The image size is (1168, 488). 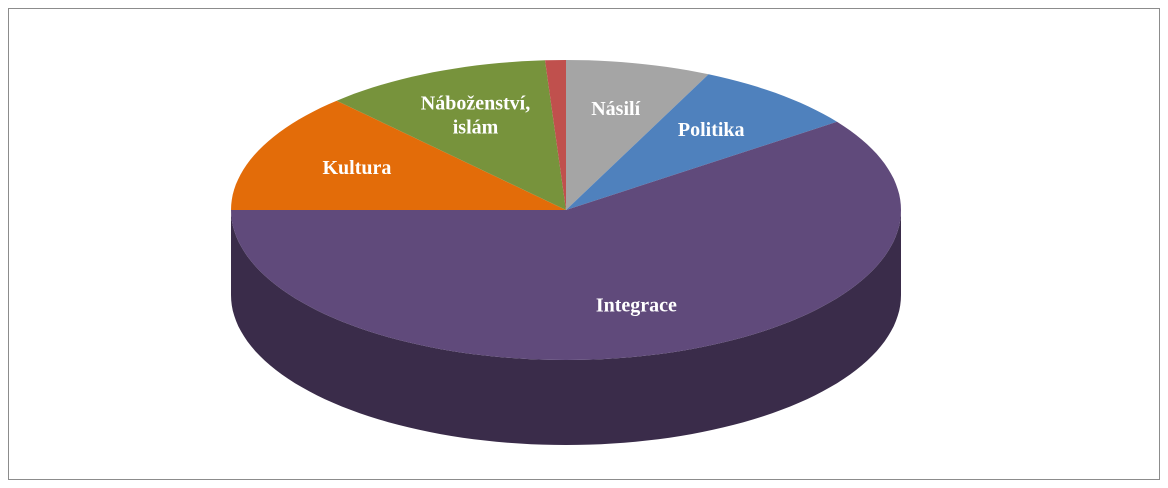 I want to click on slice-label: Náboženství, islám, so click(x=475, y=115).